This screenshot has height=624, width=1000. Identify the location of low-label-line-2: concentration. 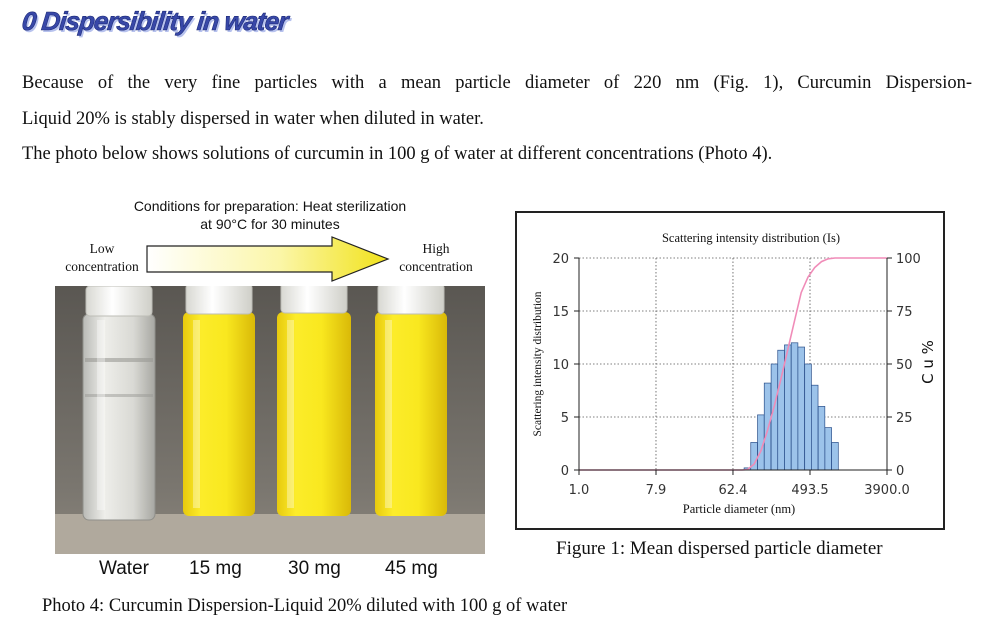
(102, 266).